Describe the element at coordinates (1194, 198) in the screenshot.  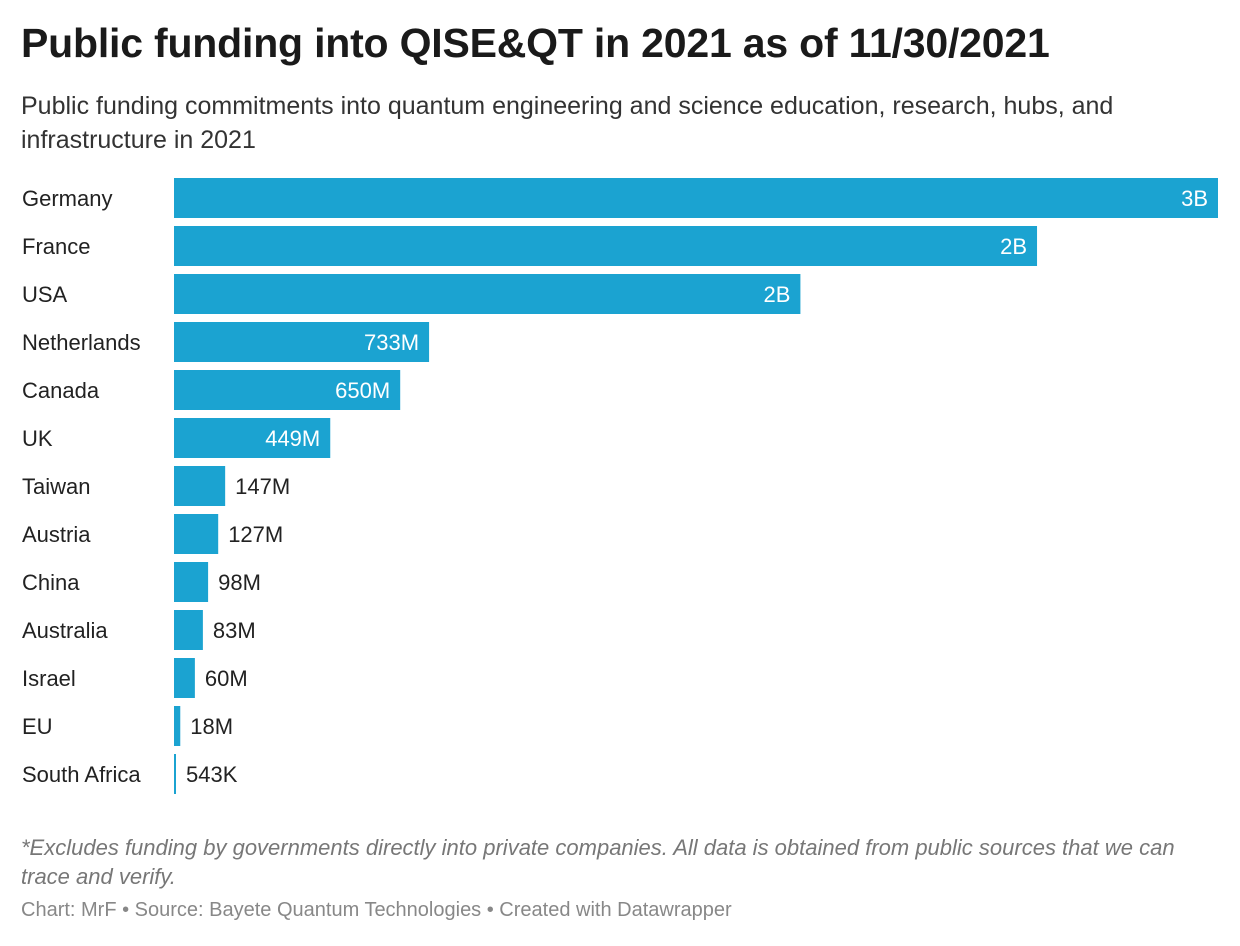
I see `data-label: 3B` at that location.